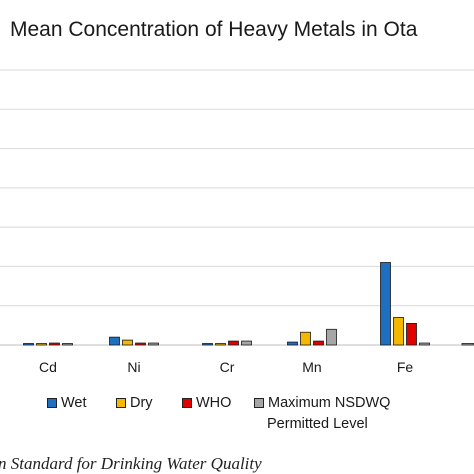  Describe the element at coordinates (141, 403) in the screenshot. I see `legend-label: Dry` at that location.